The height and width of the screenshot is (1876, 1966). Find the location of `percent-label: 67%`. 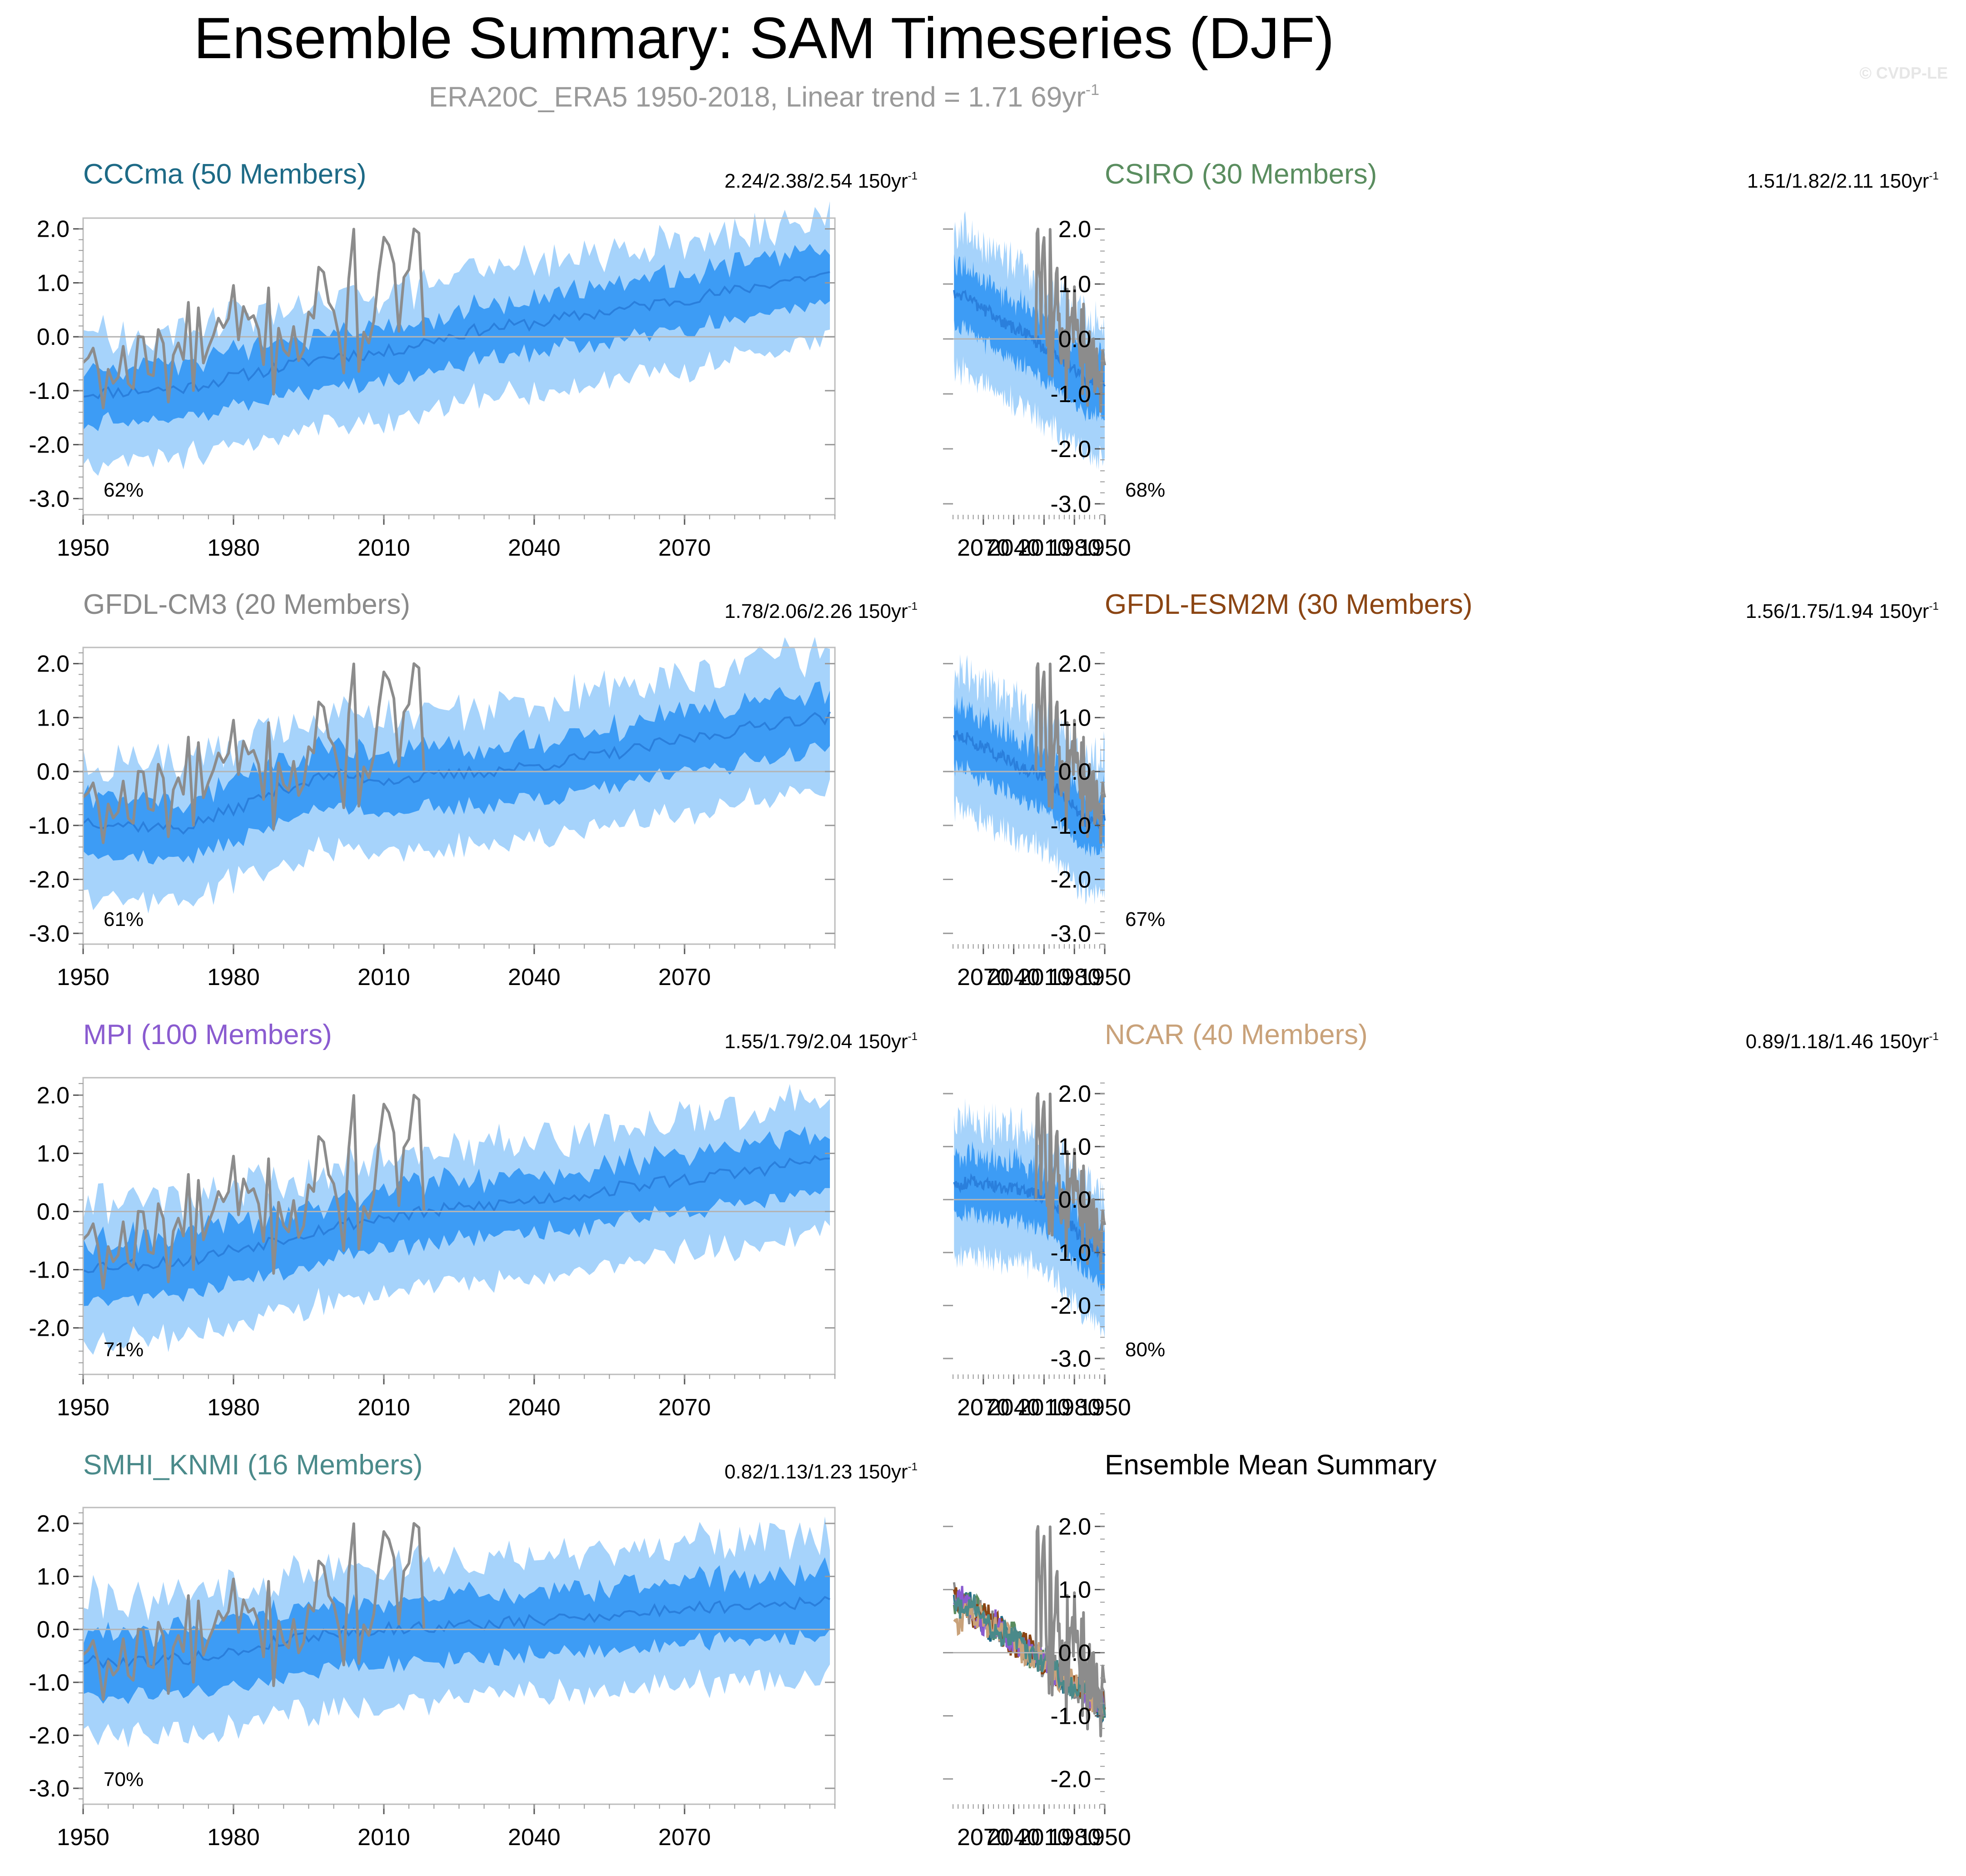

percent-label: 67% is located at coordinates (1145, 919).